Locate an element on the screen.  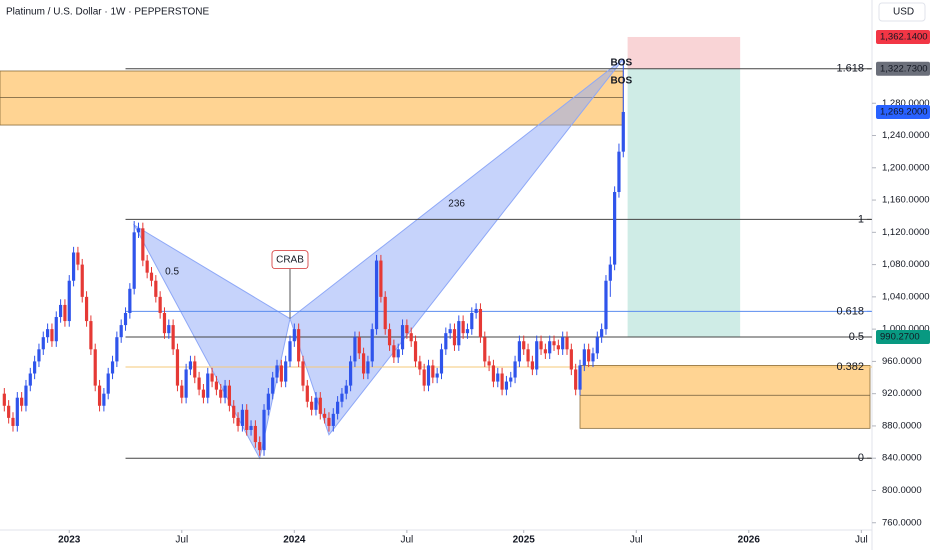
price-tag-label: 1,362.1400 is located at coordinates (904, 37).